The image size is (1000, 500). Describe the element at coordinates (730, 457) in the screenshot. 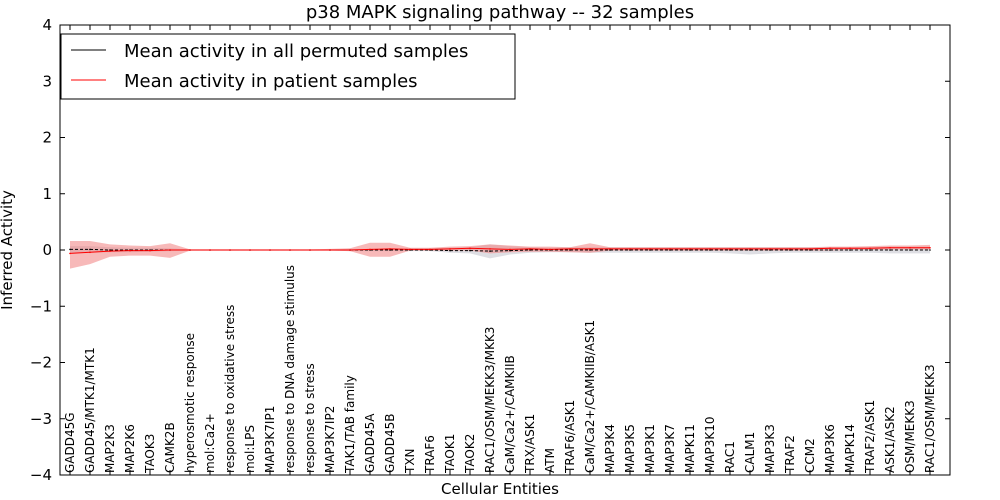

I see `x-tick-label-33: RAC1` at that location.